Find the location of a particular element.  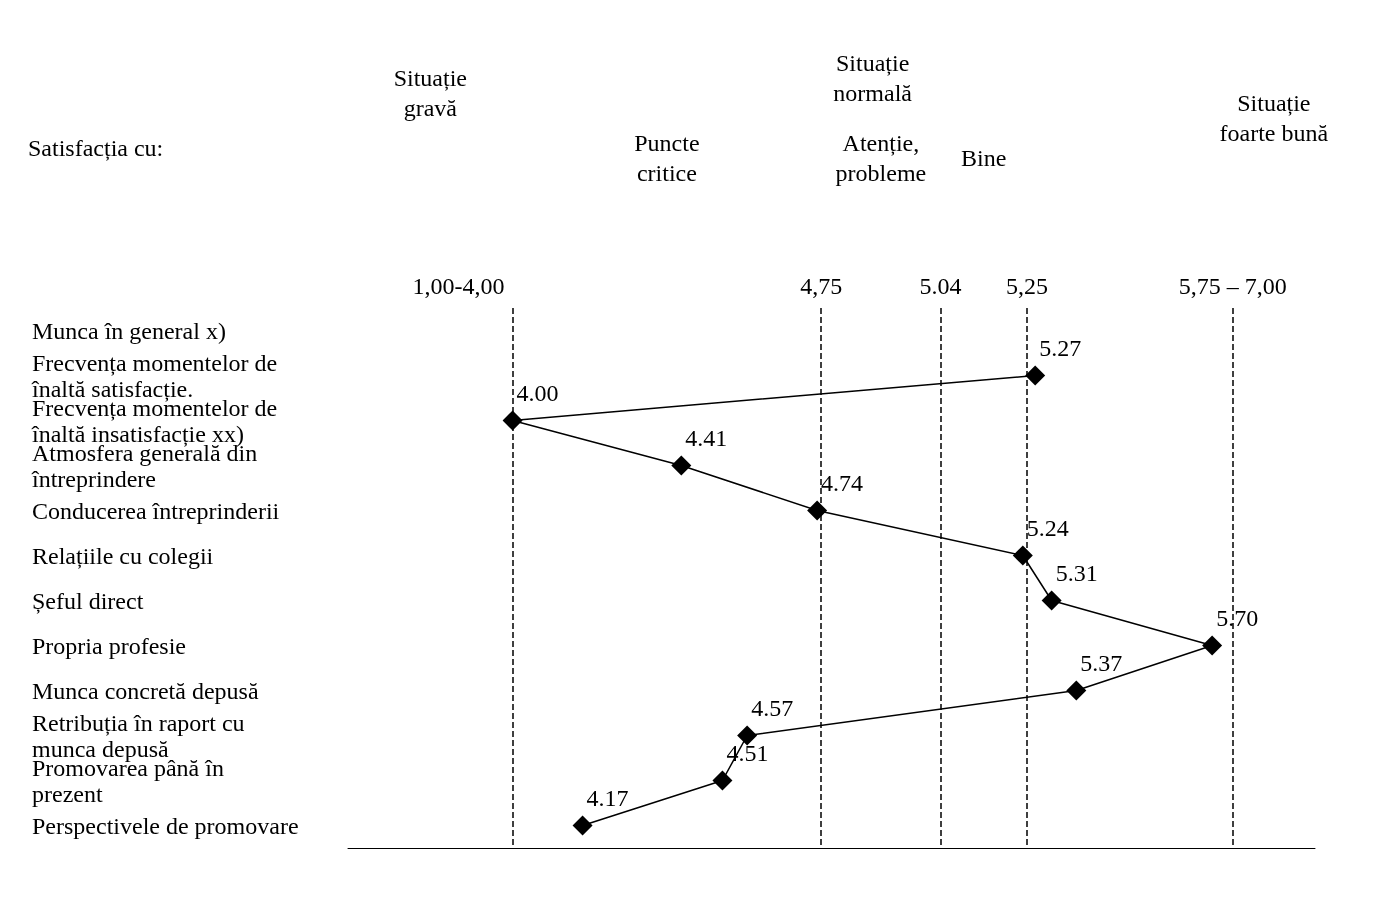

text: Puncte critice is located at coordinates (667, 158).